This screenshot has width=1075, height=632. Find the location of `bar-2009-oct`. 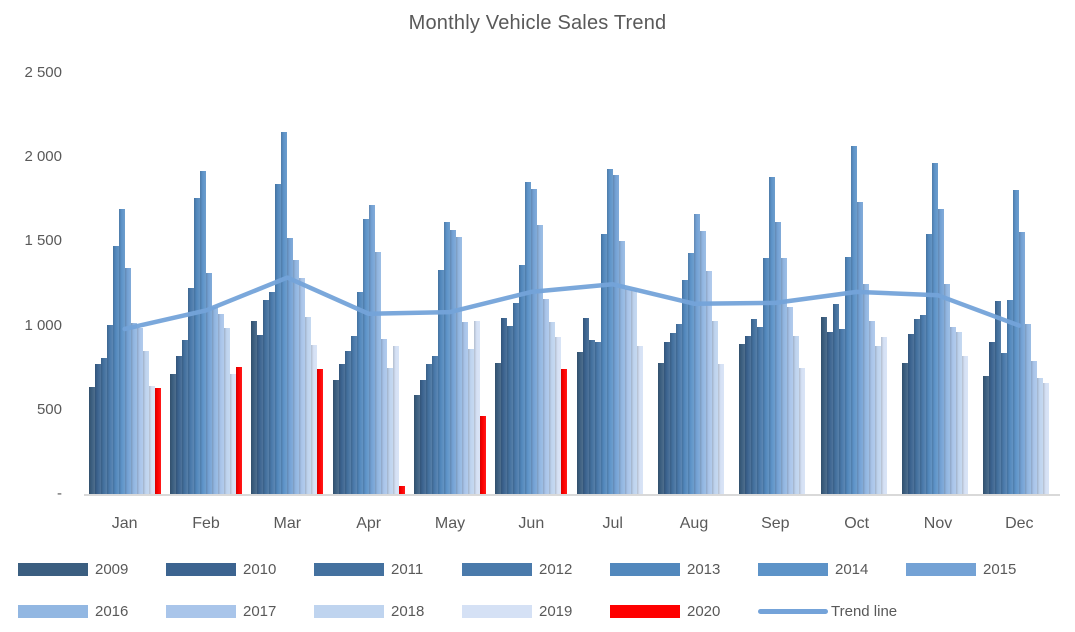

bar-2009-oct is located at coordinates (823, 405).